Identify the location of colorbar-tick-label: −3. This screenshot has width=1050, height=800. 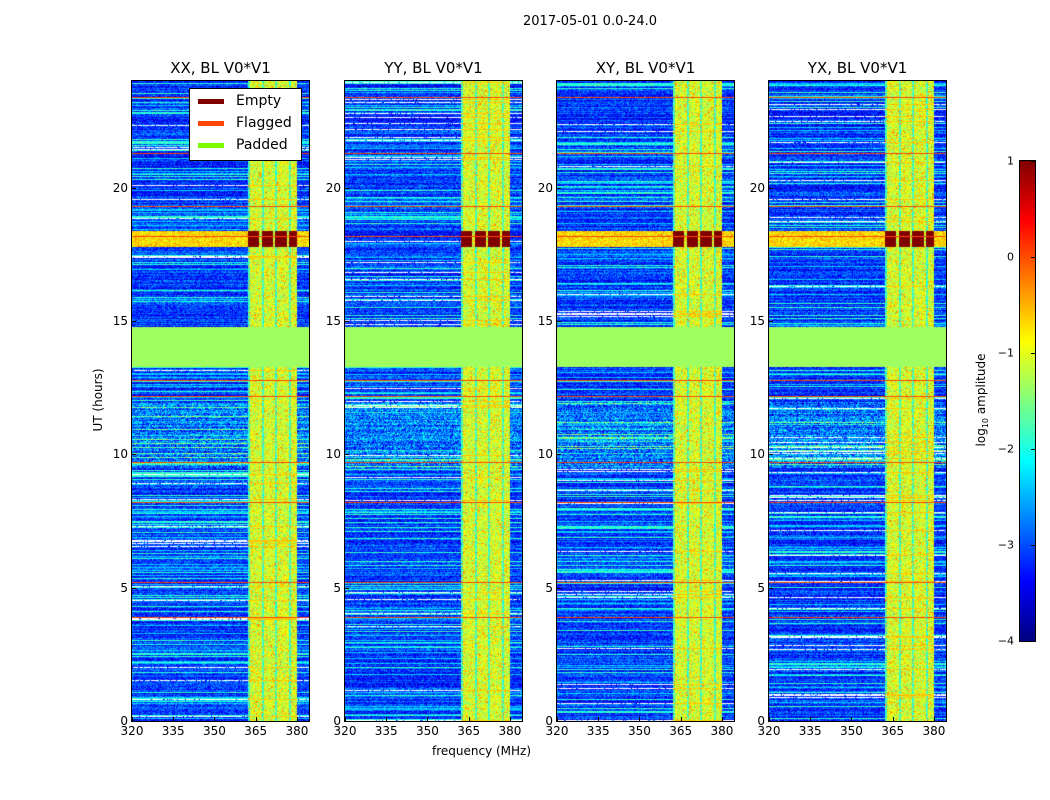
(1005, 545).